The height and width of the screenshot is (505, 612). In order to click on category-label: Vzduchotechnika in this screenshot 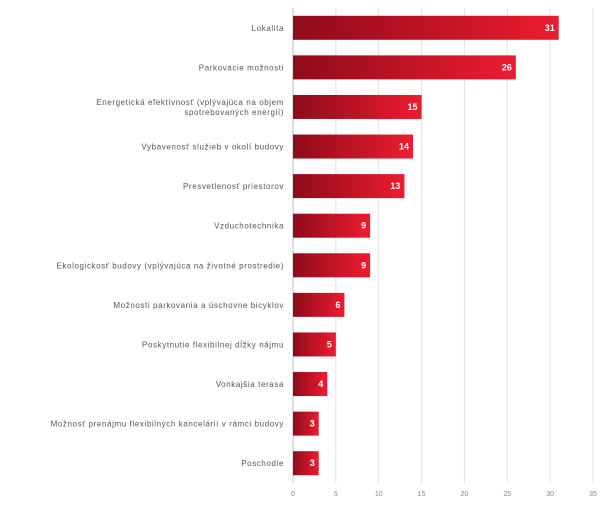, I will do `click(249, 226)`.